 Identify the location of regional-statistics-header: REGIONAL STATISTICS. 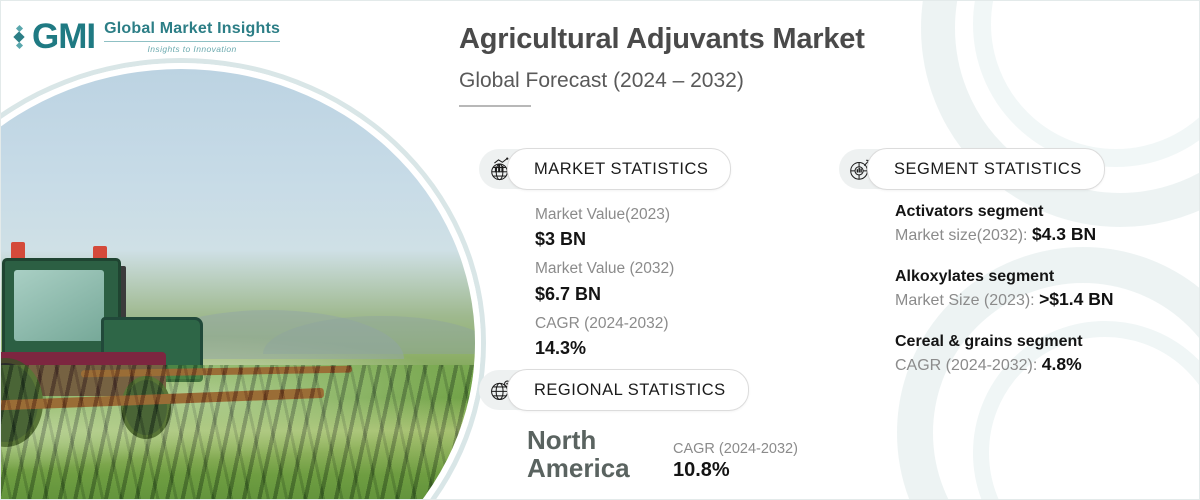
(614, 390).